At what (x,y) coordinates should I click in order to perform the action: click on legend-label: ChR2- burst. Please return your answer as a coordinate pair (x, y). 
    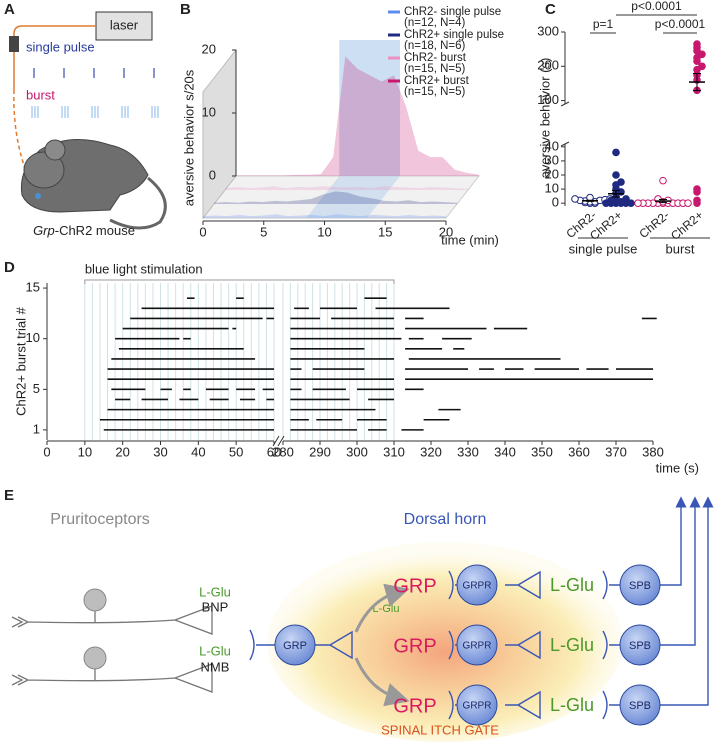
    Looking at the image, I should click on (435, 58).